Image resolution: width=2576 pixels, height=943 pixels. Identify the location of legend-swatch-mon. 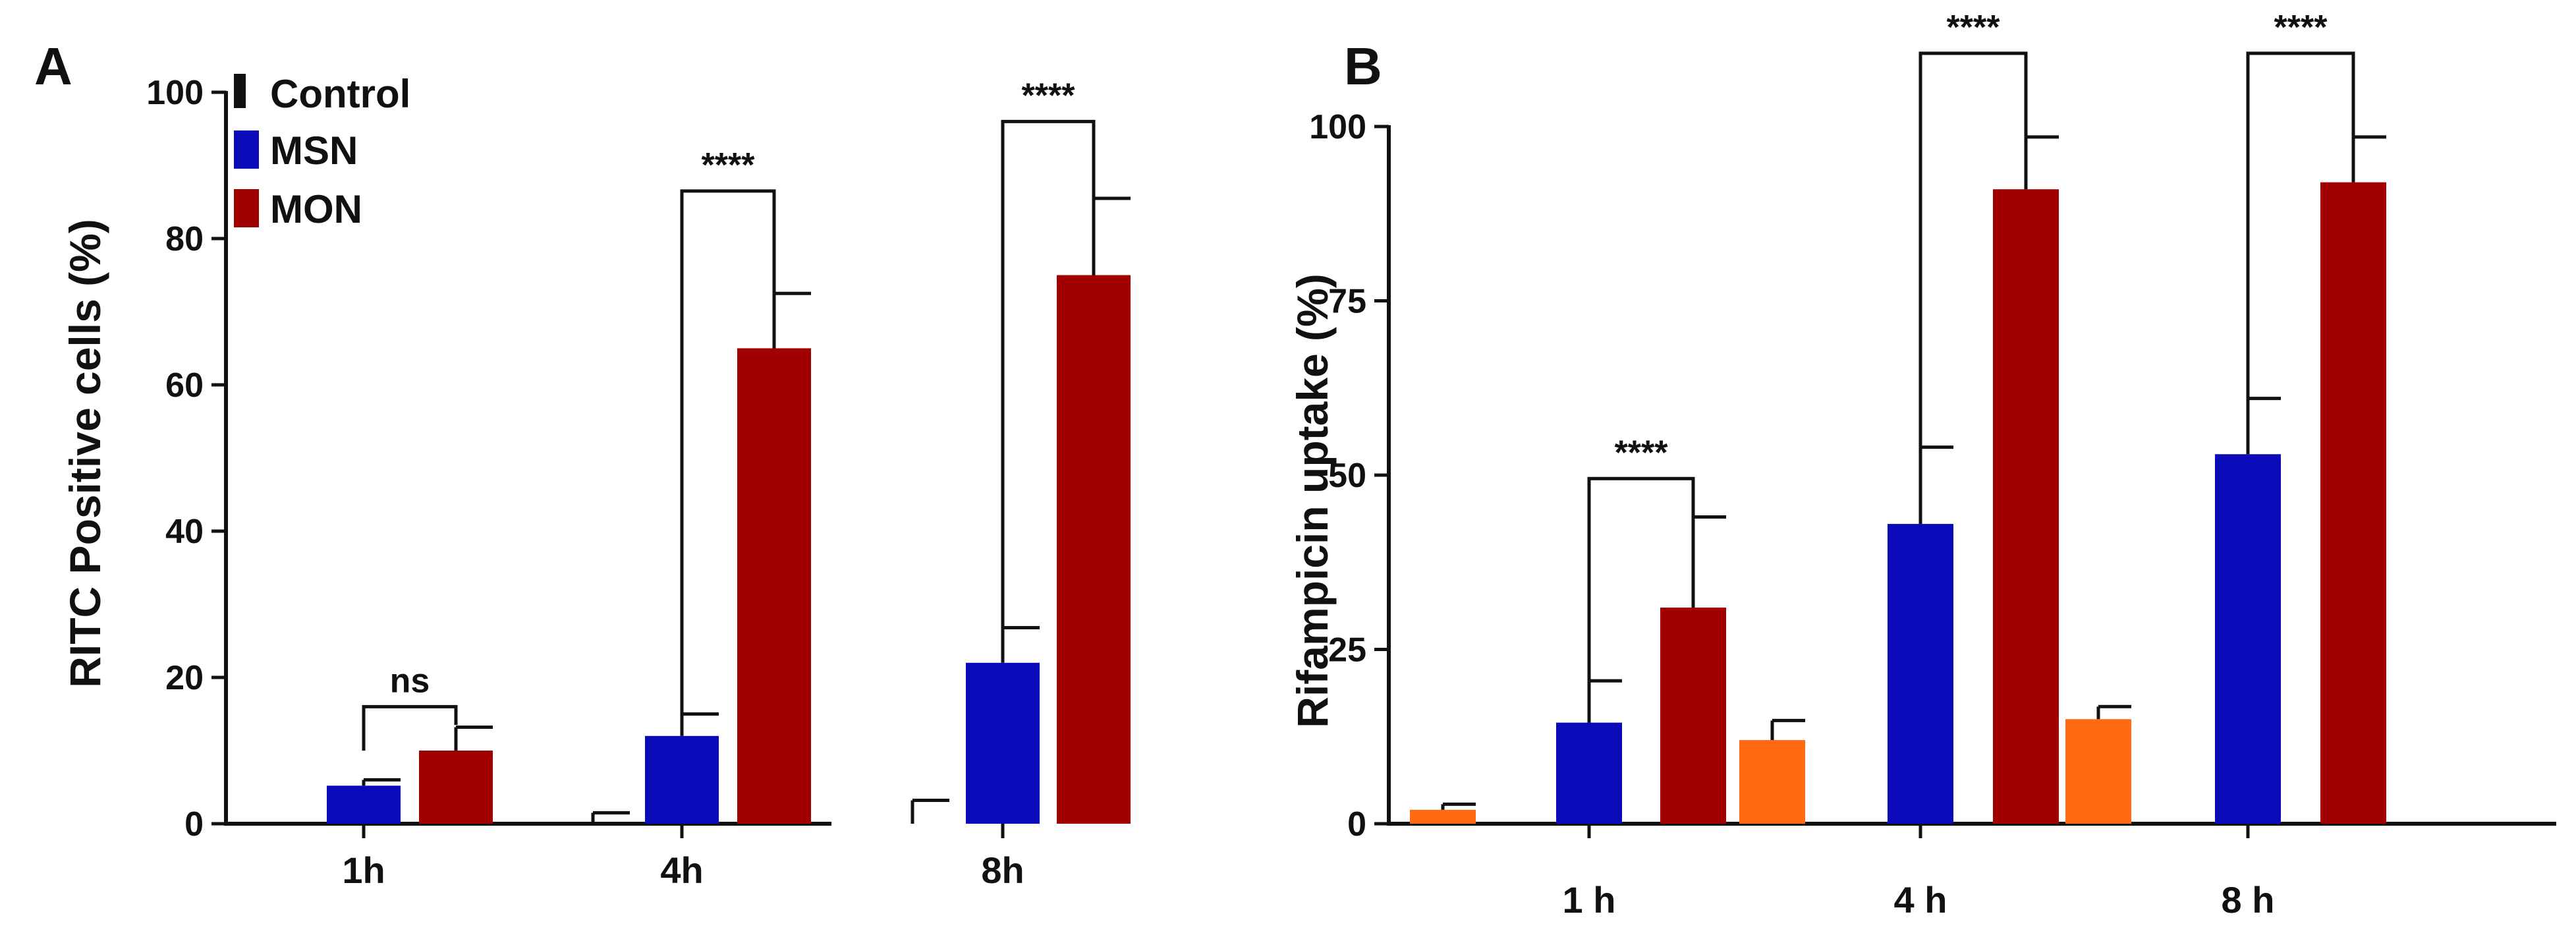
(246, 208).